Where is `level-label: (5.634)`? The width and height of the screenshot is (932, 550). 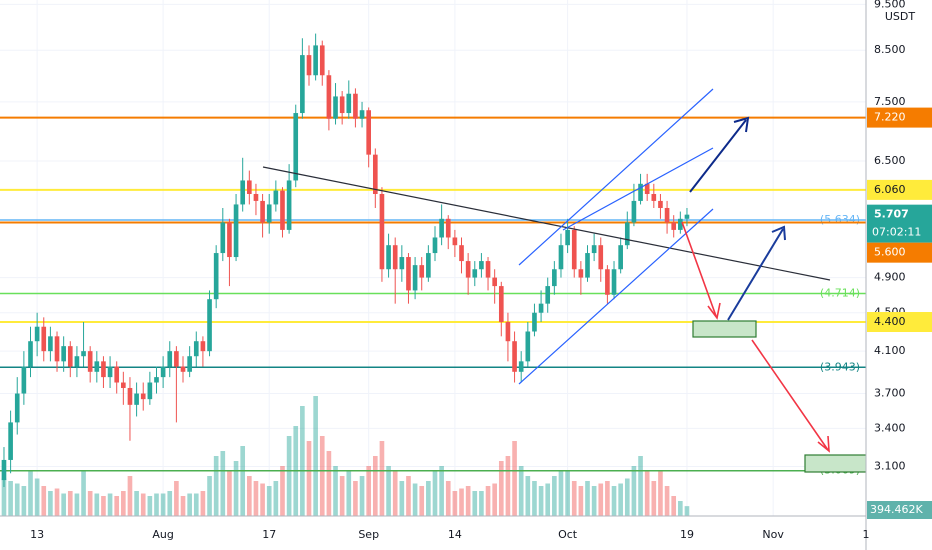
level-label: (5.634) is located at coordinates (840, 219).